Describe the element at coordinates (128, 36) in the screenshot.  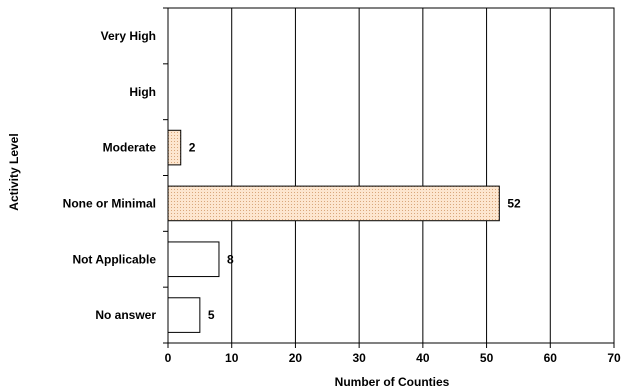
I see `category-label: Very High` at that location.